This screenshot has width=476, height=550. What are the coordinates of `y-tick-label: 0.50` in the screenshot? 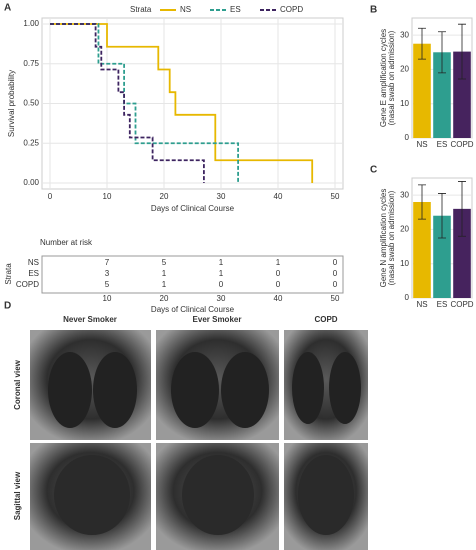 It's located at (31, 103).